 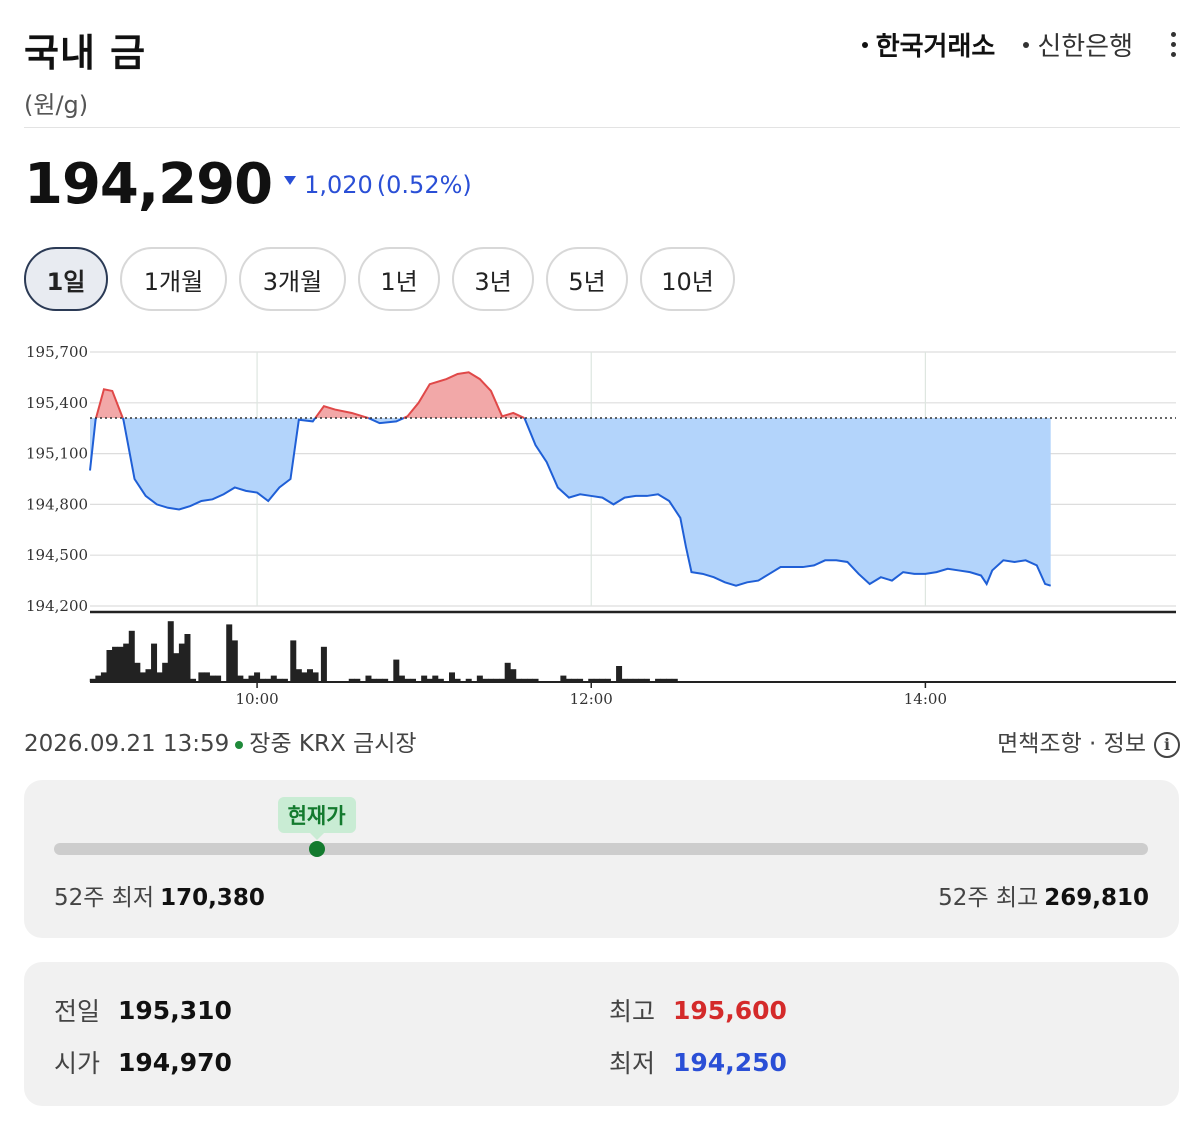 What do you see at coordinates (1026, 44) in the screenshot?
I see `bullet-icon` at bounding box center [1026, 44].